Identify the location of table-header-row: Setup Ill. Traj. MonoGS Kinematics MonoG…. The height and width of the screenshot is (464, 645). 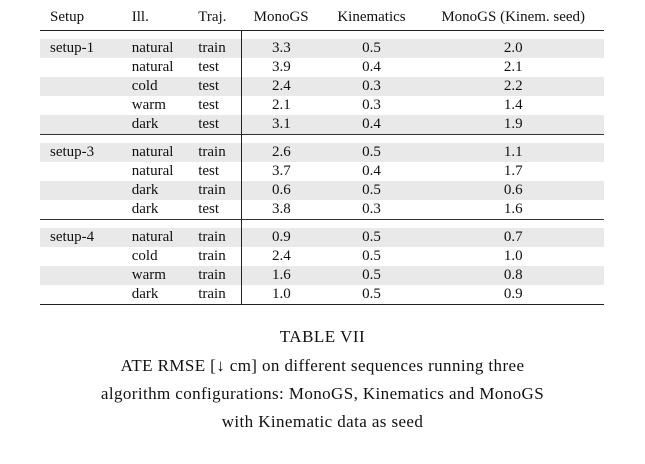
(322, 17).